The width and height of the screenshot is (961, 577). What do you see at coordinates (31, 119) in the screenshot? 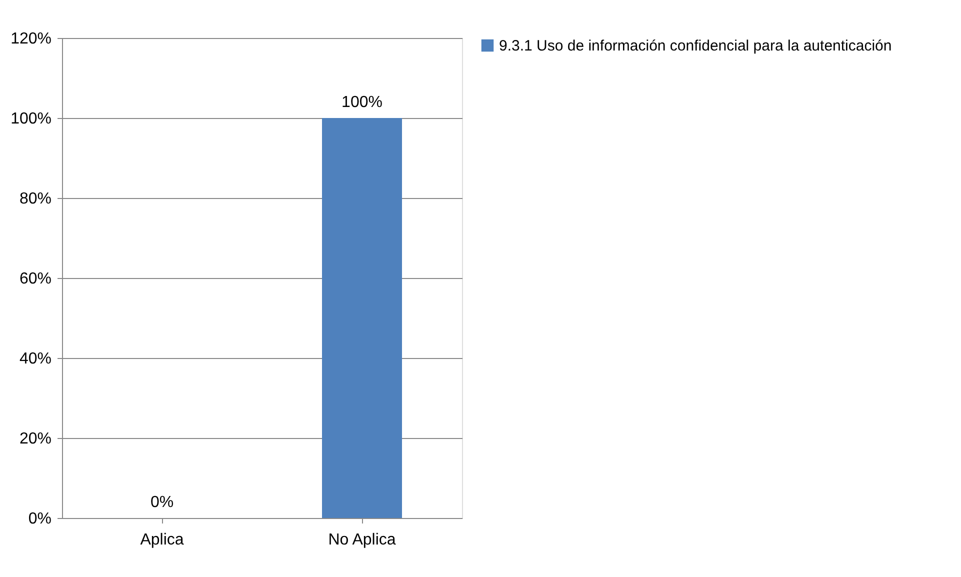
I see `y-tick-label: 100%` at bounding box center [31, 119].